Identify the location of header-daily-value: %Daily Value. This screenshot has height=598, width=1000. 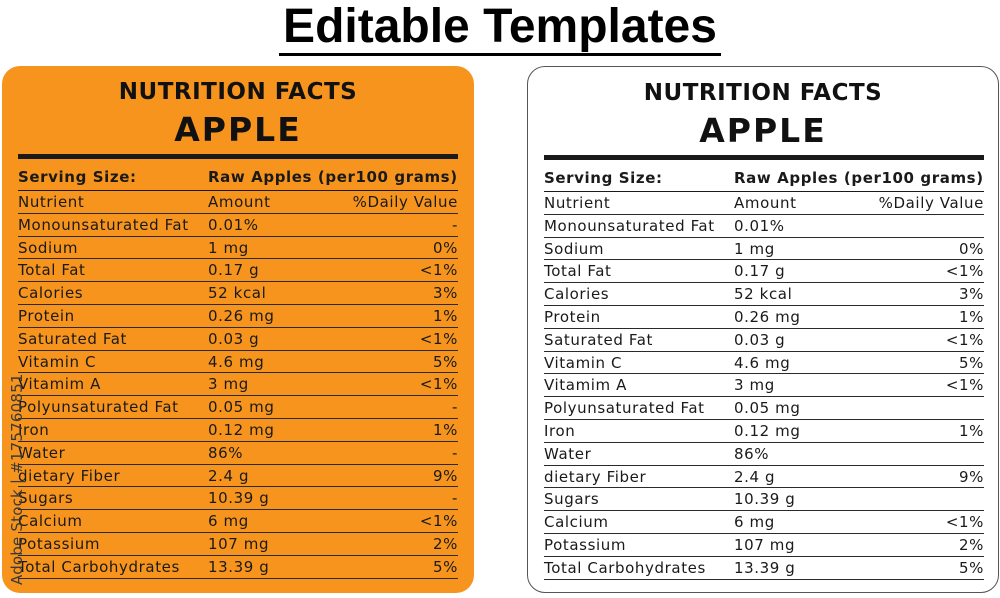
(405, 202).